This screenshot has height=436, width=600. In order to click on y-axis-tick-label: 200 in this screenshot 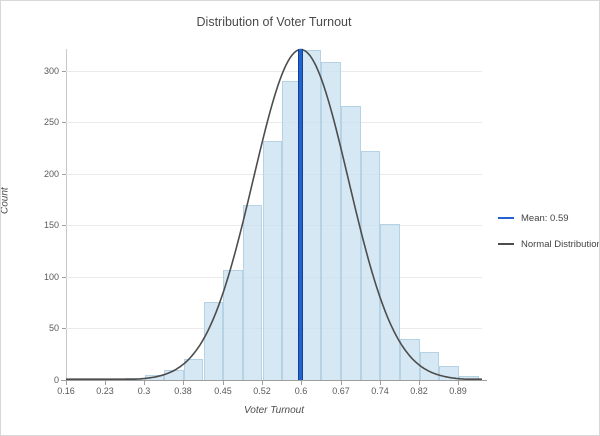, I will do `click(51, 174)`.